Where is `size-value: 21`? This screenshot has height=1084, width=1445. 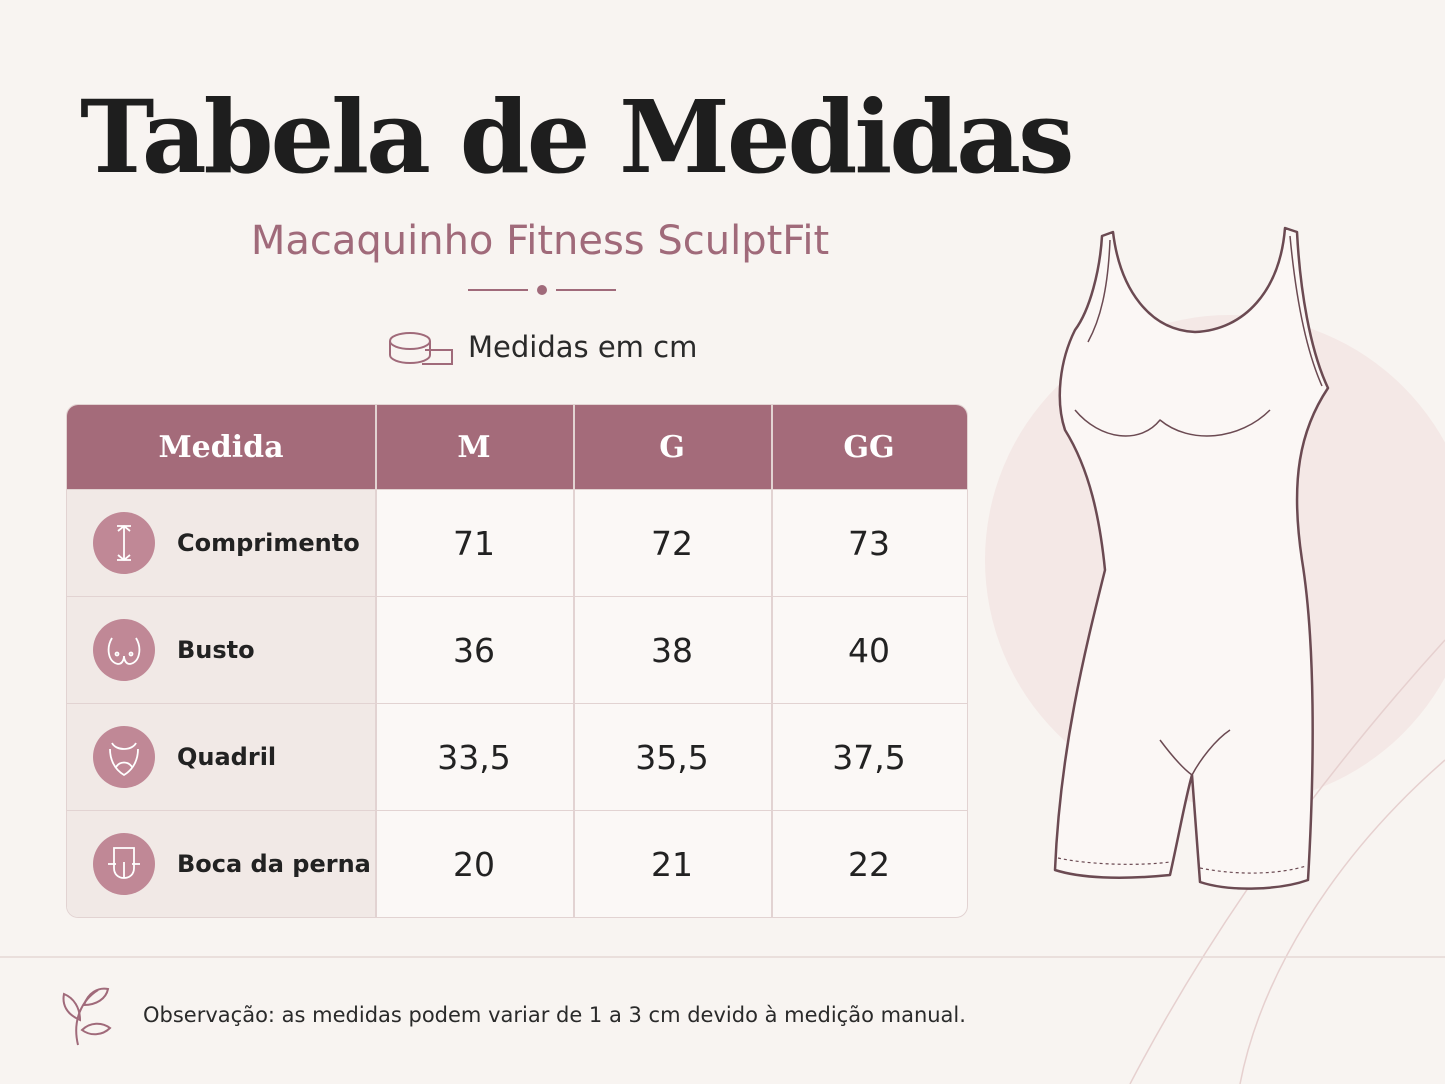
size-value: 21 is located at coordinates (672, 863).